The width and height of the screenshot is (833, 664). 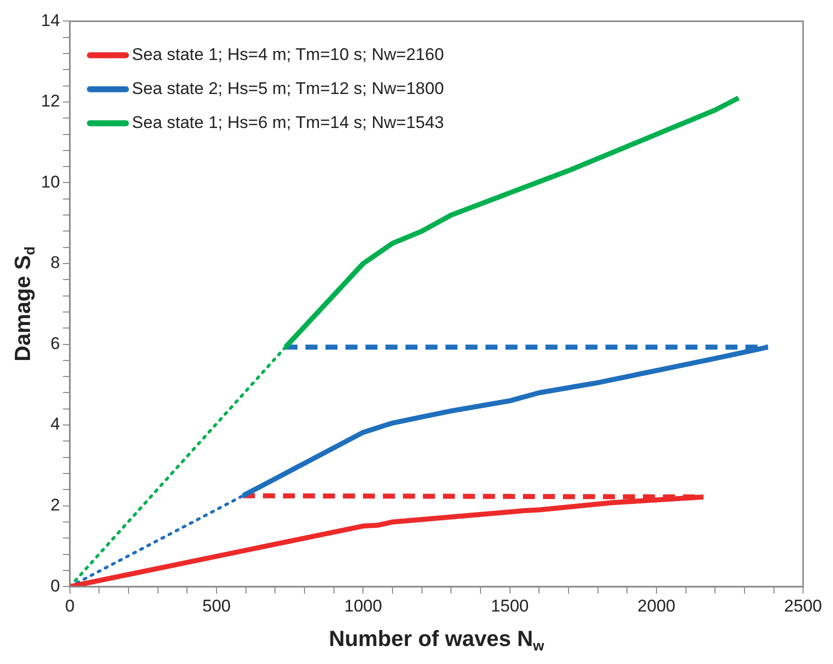 I want to click on y-tick-label: 4, so click(x=55, y=424).